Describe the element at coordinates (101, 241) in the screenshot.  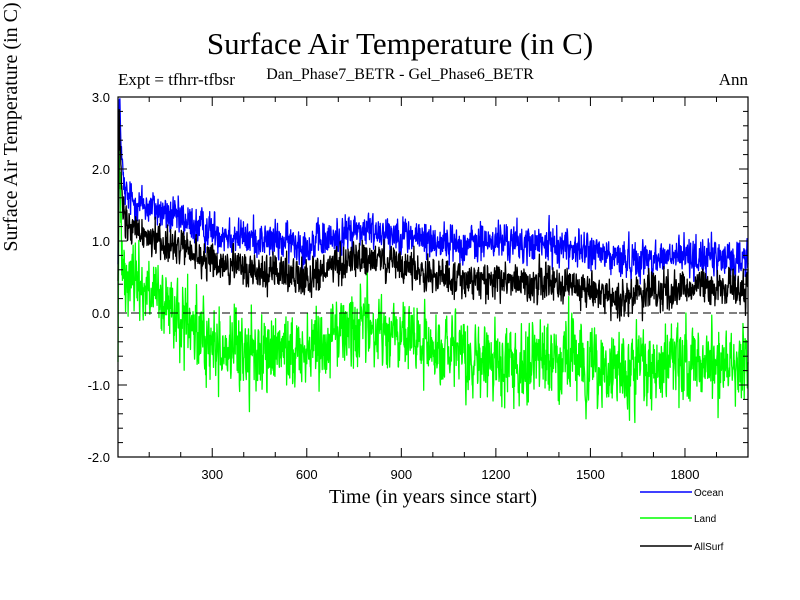
I see `y-tick-label: 1.0` at that location.